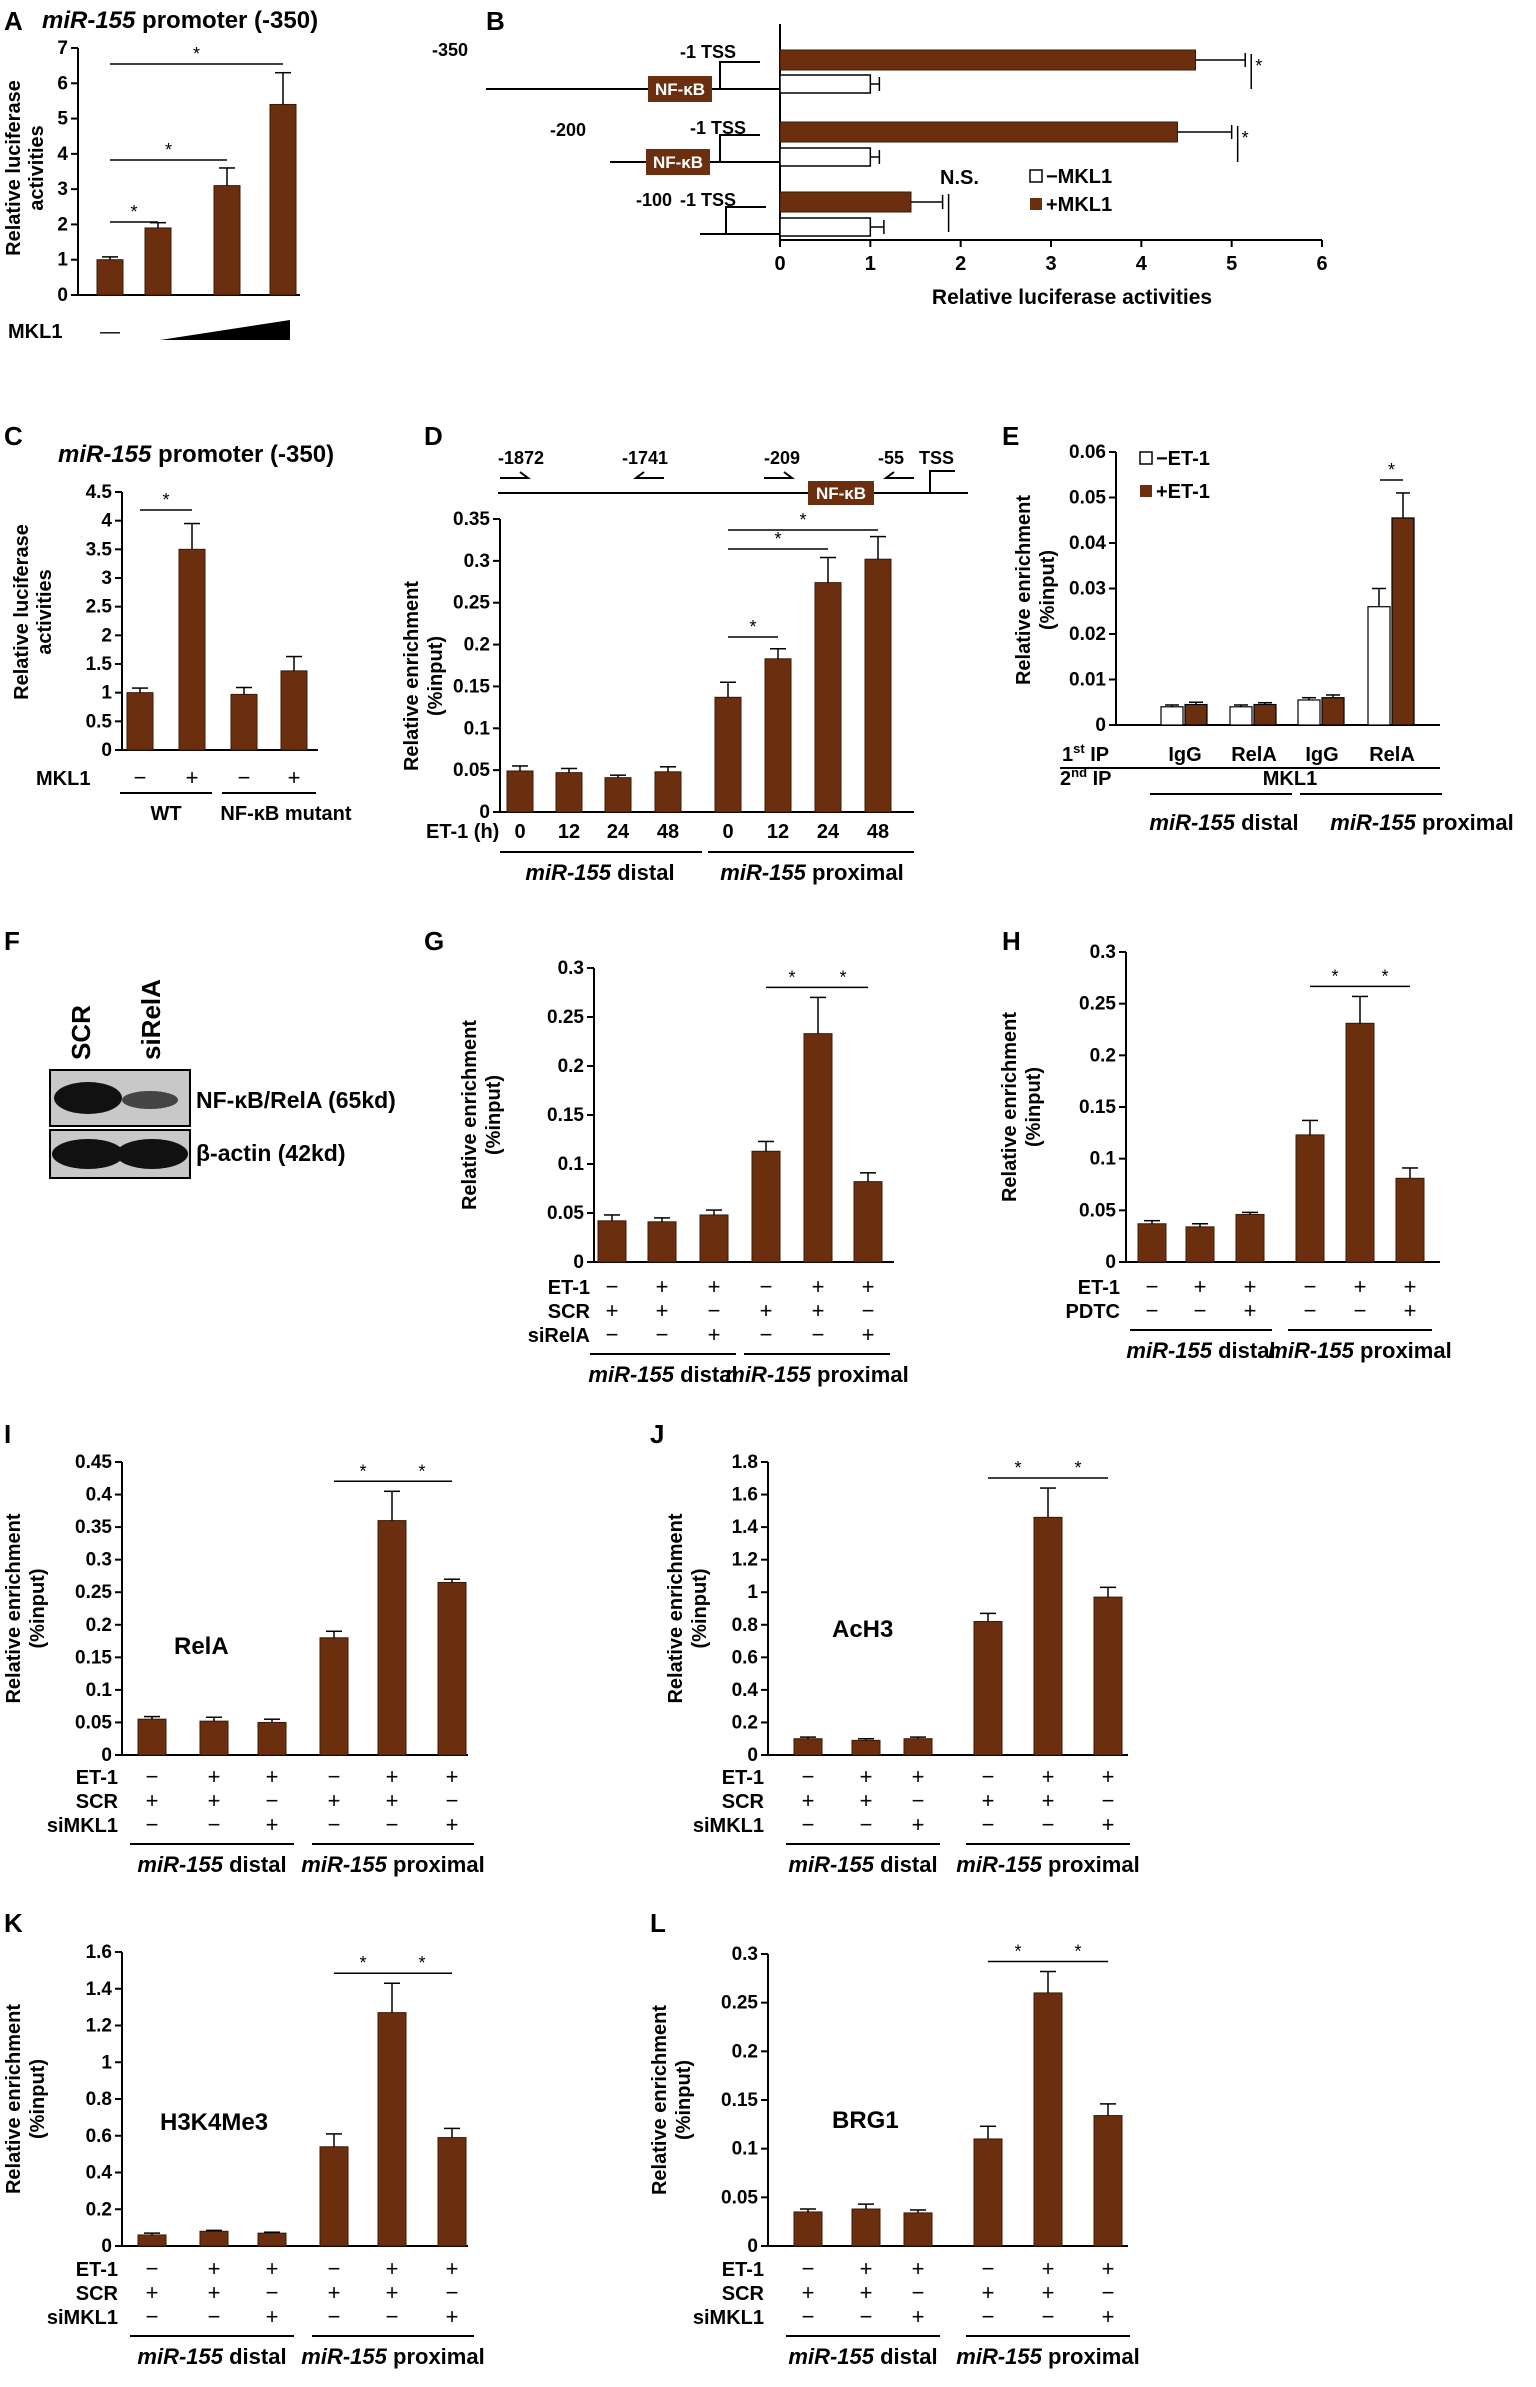 The height and width of the screenshot is (2387, 1536). What do you see at coordinates (828, 832) in the screenshot?
I see `x-tick-label: 24` at bounding box center [828, 832].